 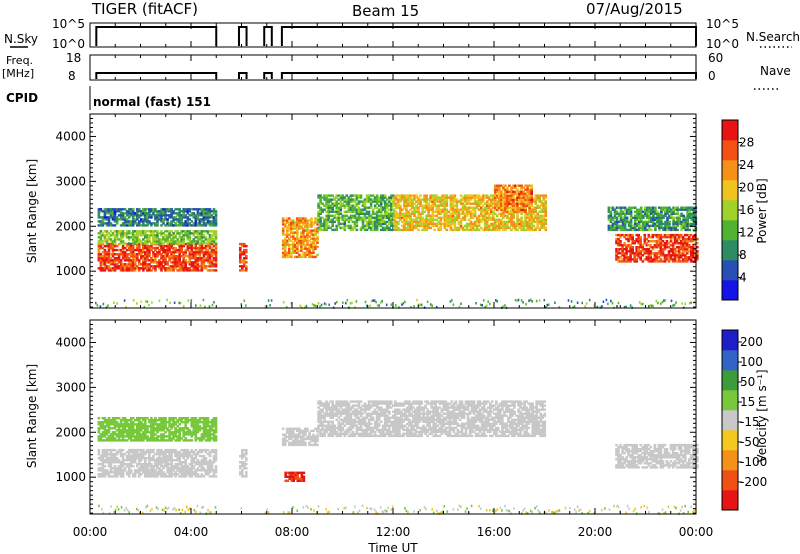 I want to click on freq-label: Freq., so click(x=19, y=60).